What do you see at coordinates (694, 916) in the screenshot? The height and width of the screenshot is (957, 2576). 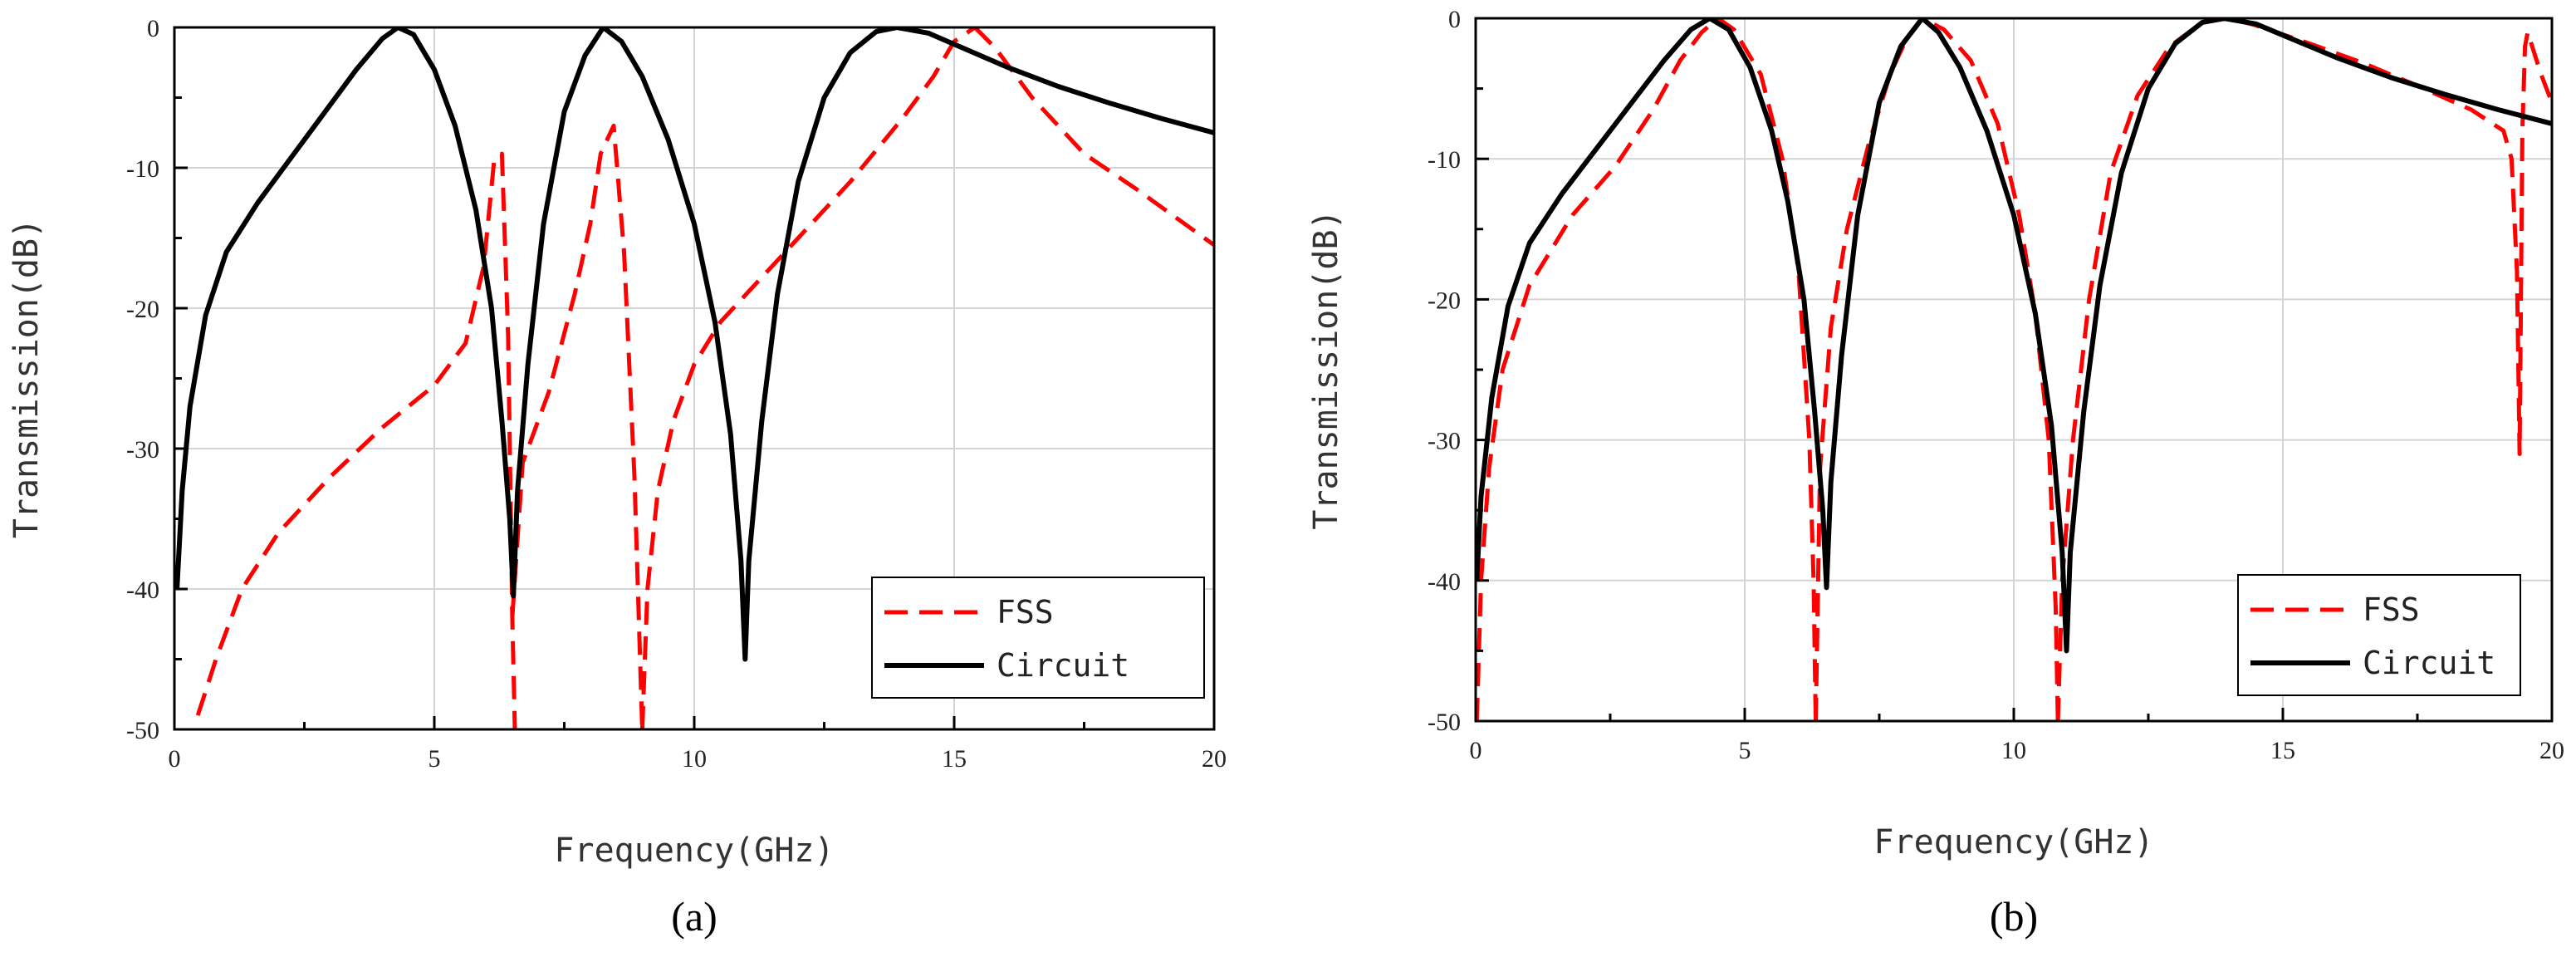 I see `panel-label: (a)` at bounding box center [694, 916].